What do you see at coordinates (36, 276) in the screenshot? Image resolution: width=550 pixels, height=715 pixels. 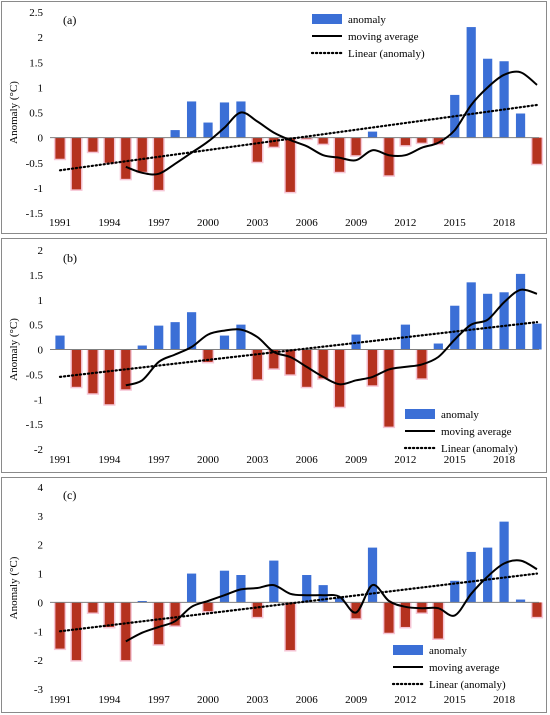 I see `y-tick-label: 1.5` at bounding box center [36, 276].